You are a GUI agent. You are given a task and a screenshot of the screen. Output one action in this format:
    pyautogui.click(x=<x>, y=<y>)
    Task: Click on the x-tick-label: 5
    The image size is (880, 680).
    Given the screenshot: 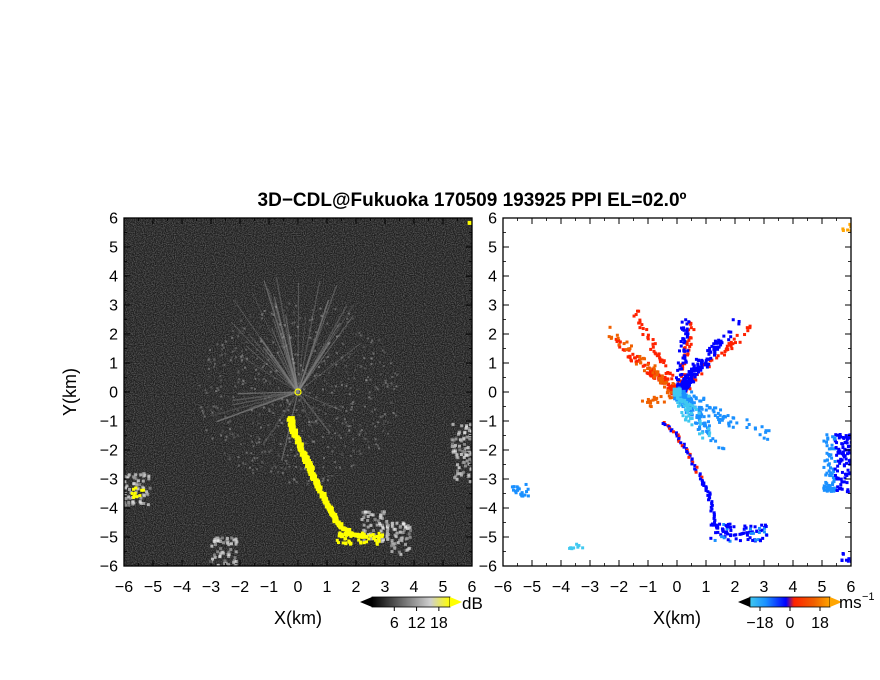 What is the action you would take?
    pyautogui.click(x=822, y=587)
    